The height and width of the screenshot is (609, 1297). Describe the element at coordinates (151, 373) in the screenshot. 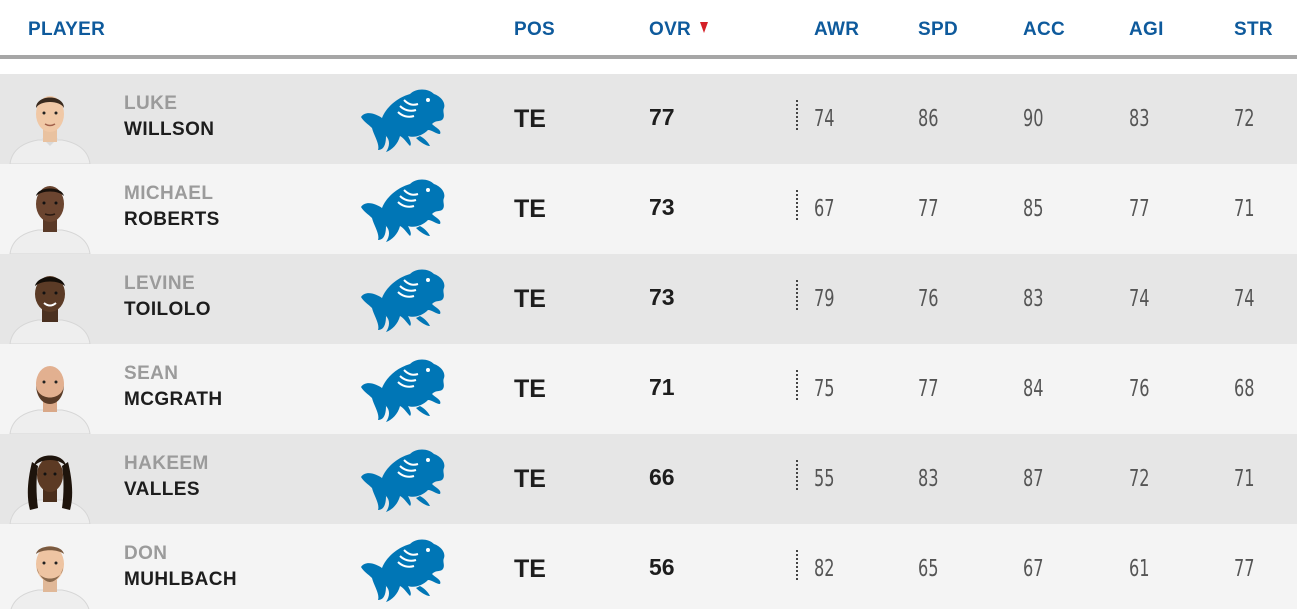

I see `player-first-name: SEAN` at that location.